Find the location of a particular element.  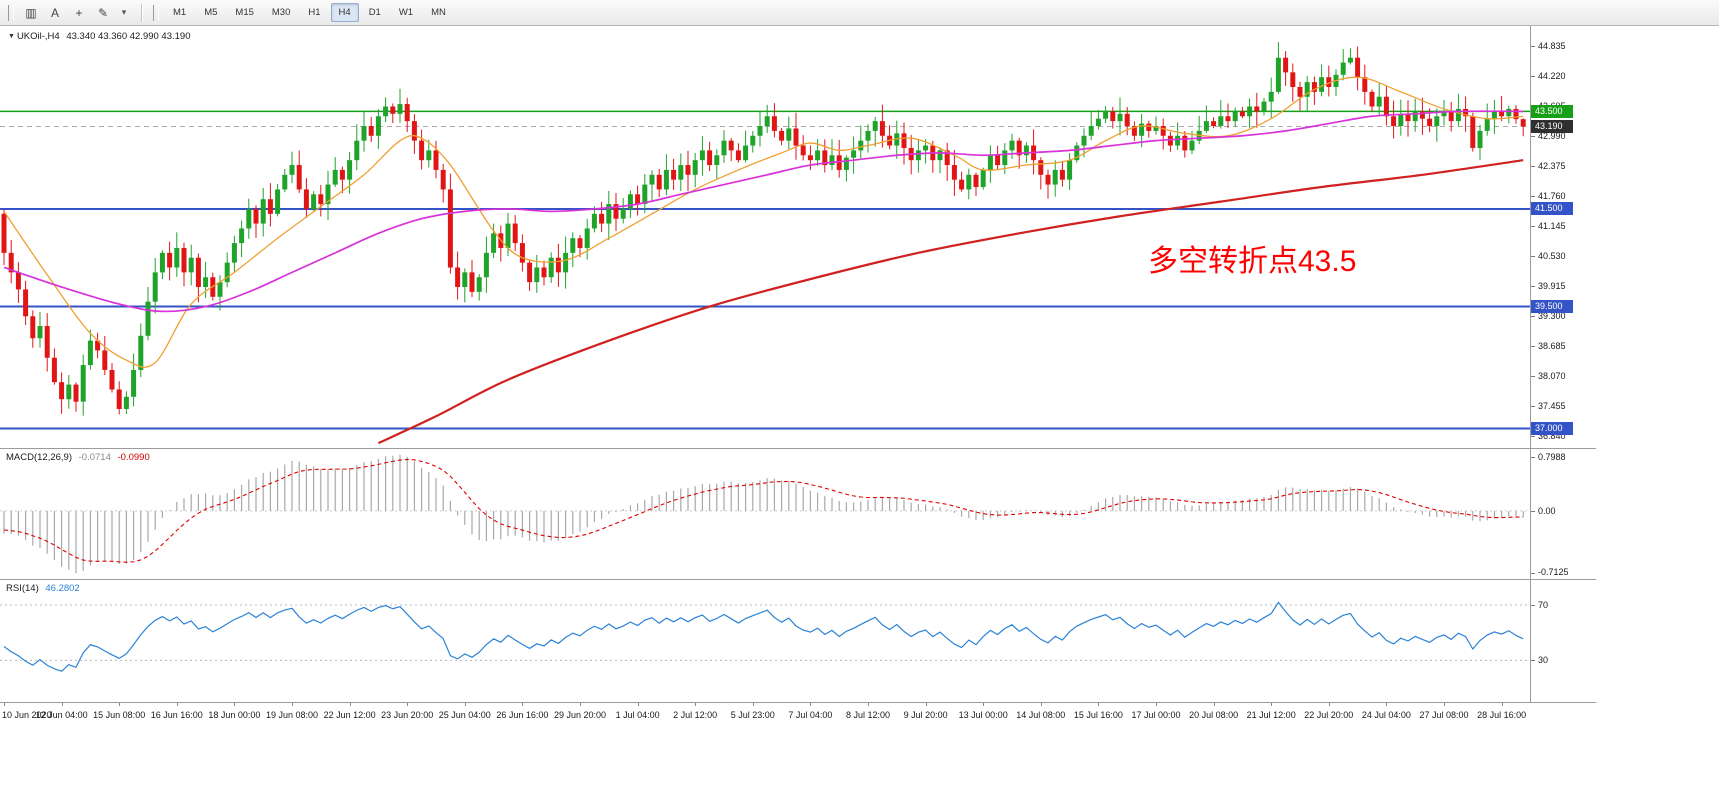

timeframe-h4: H4 is located at coordinates (344, 12).